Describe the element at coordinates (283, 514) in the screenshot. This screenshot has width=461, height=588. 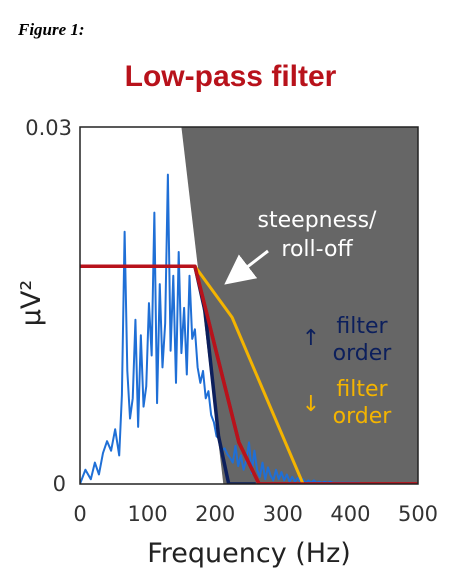
I see `x-tick-label: 300` at that location.